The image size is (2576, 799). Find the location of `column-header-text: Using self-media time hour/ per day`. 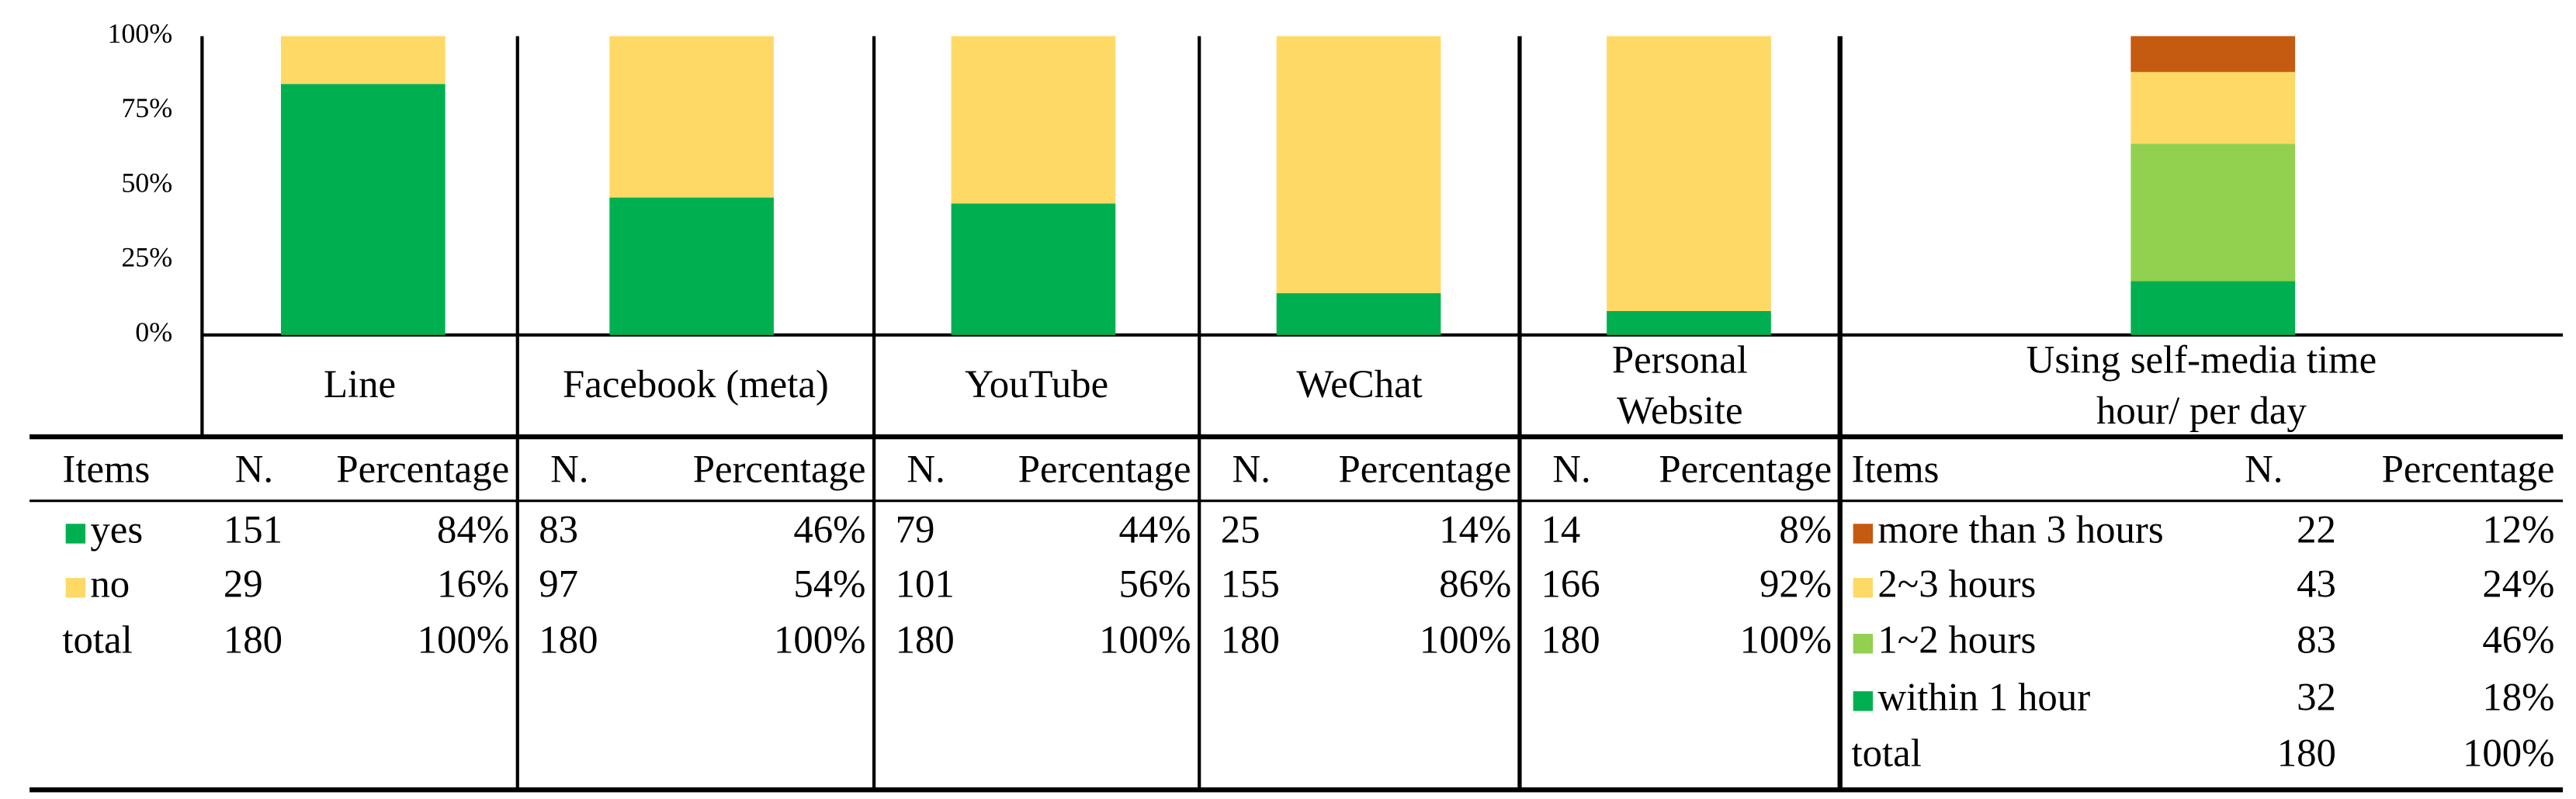

column-header-text: Using self-media time hour/ per day is located at coordinates (2201, 387).